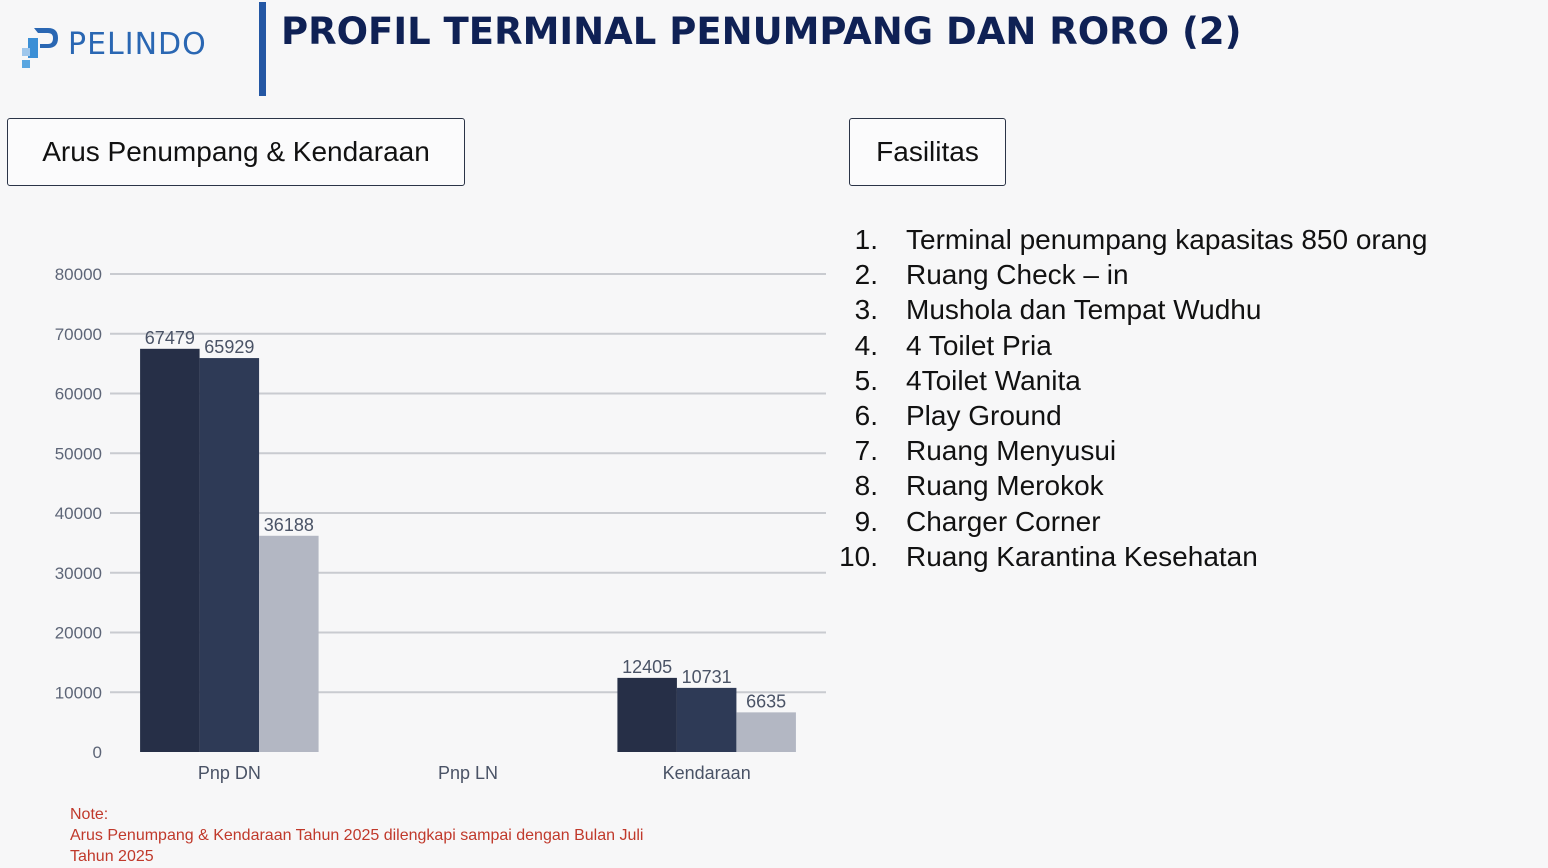 The height and width of the screenshot is (868, 1548). Describe the element at coordinates (468, 773) in the screenshot. I see `x-category-label: Pnp LN` at that location.